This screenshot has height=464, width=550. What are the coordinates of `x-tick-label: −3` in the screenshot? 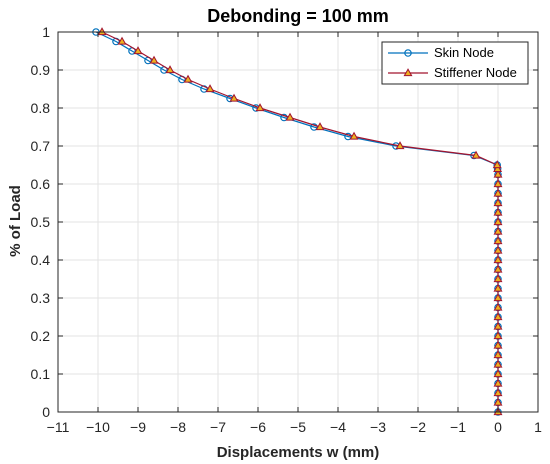 It's located at (378, 427).